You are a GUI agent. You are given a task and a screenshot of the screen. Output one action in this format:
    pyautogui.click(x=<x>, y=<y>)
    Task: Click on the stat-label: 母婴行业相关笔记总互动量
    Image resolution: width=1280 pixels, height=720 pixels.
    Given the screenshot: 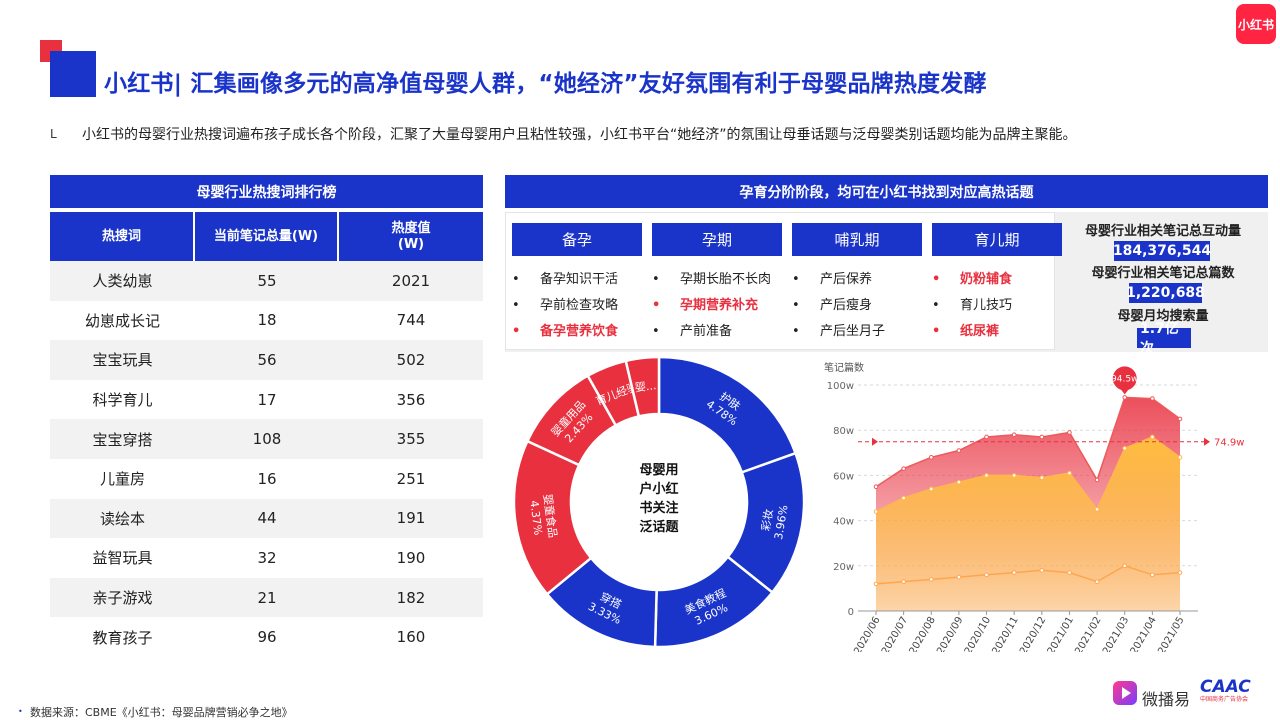 What is the action you would take?
    pyautogui.click(x=1162, y=231)
    